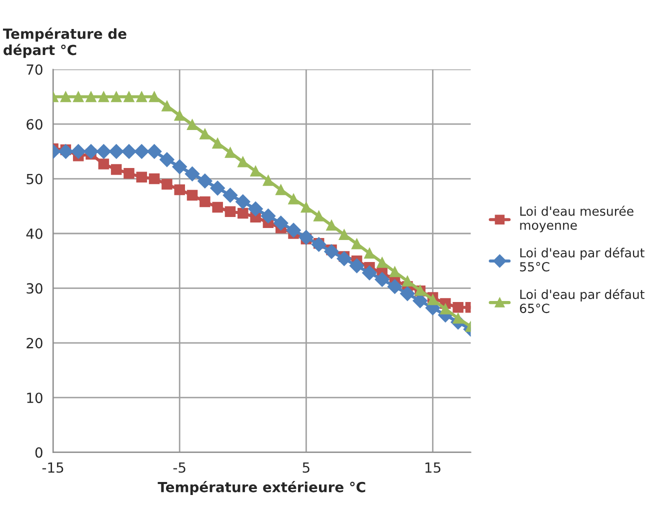 This screenshot has height=514, width=663. I want to click on y-tick-label: 10, so click(34, 398).